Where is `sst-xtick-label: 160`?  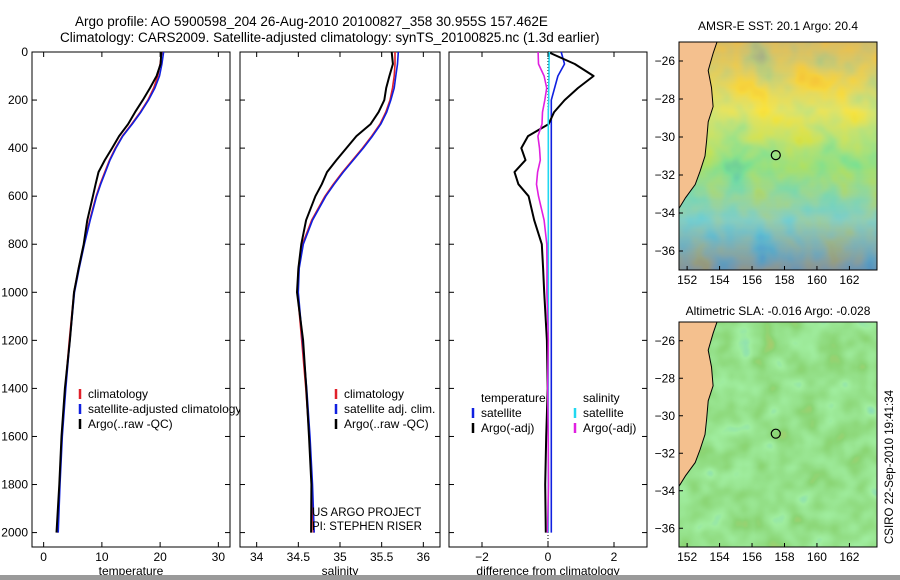 sst-xtick-label: 160 is located at coordinates (817, 280).